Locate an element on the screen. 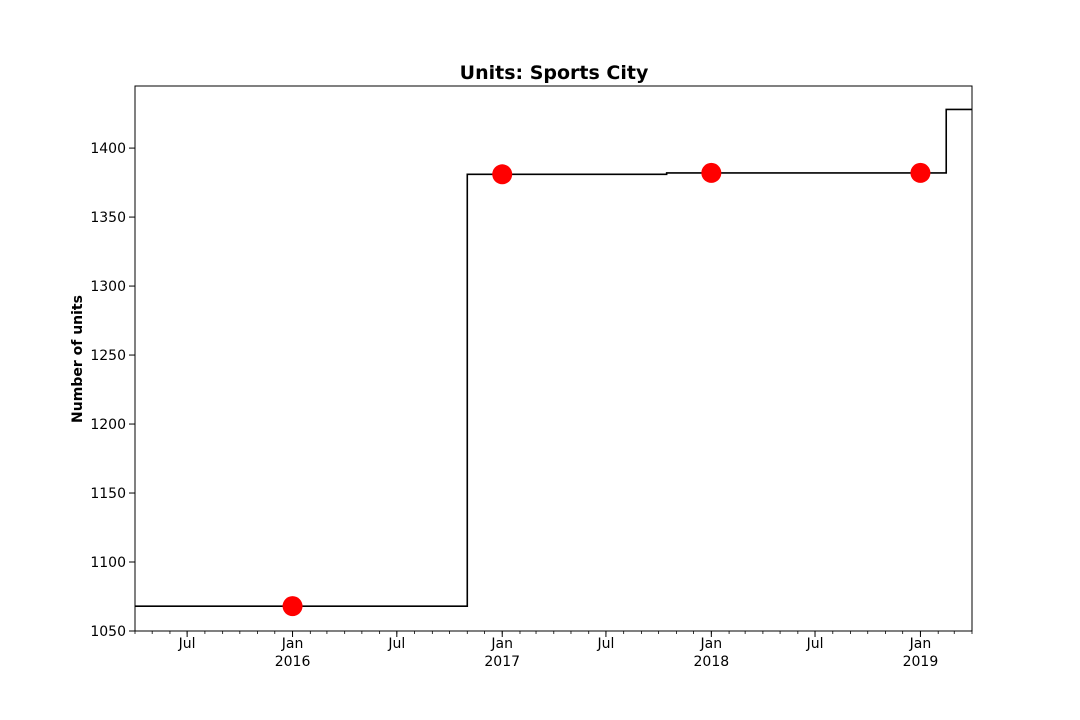  y-axis-label: Number of units is located at coordinates (78, 359).